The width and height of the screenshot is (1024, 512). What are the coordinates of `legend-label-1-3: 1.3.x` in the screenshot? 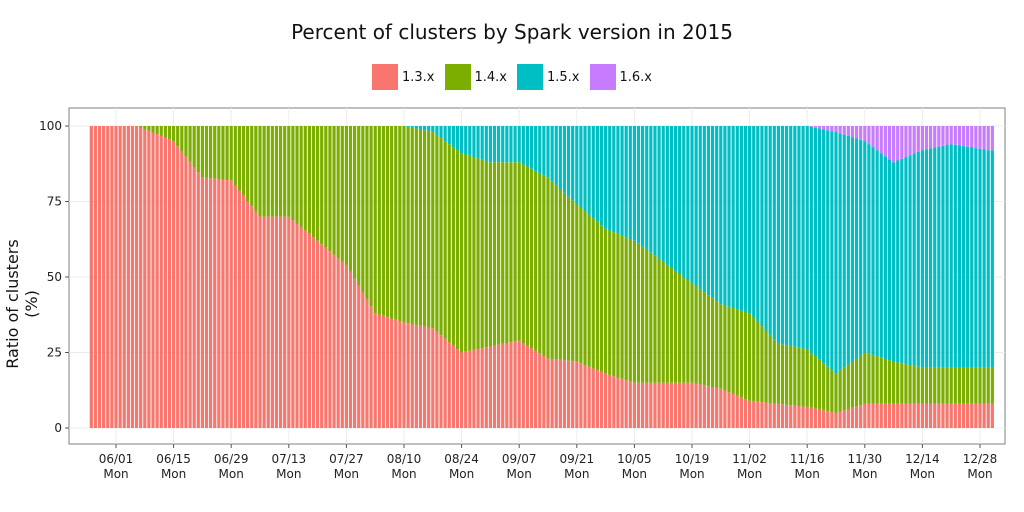 It's located at (418, 77).